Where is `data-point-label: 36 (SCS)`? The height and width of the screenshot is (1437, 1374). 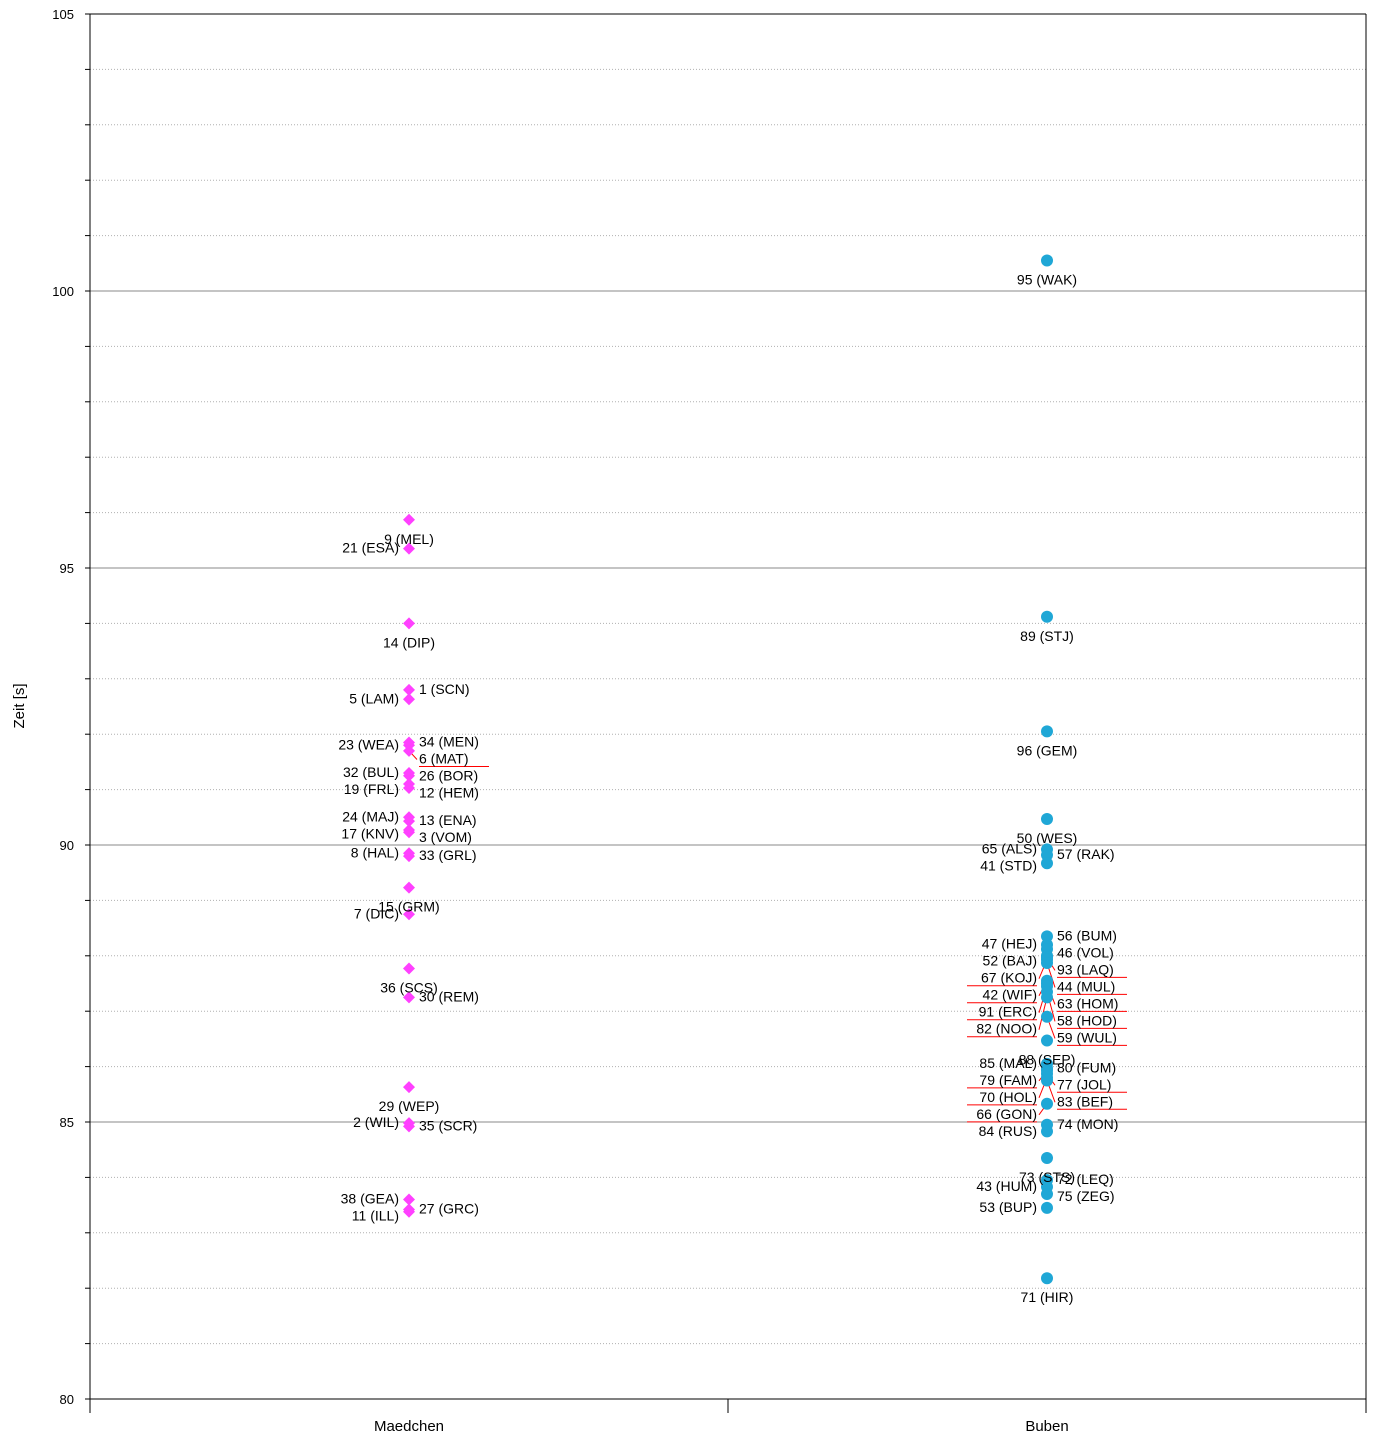
data-point-label: 36 (SCS) is located at coordinates (409, 988).